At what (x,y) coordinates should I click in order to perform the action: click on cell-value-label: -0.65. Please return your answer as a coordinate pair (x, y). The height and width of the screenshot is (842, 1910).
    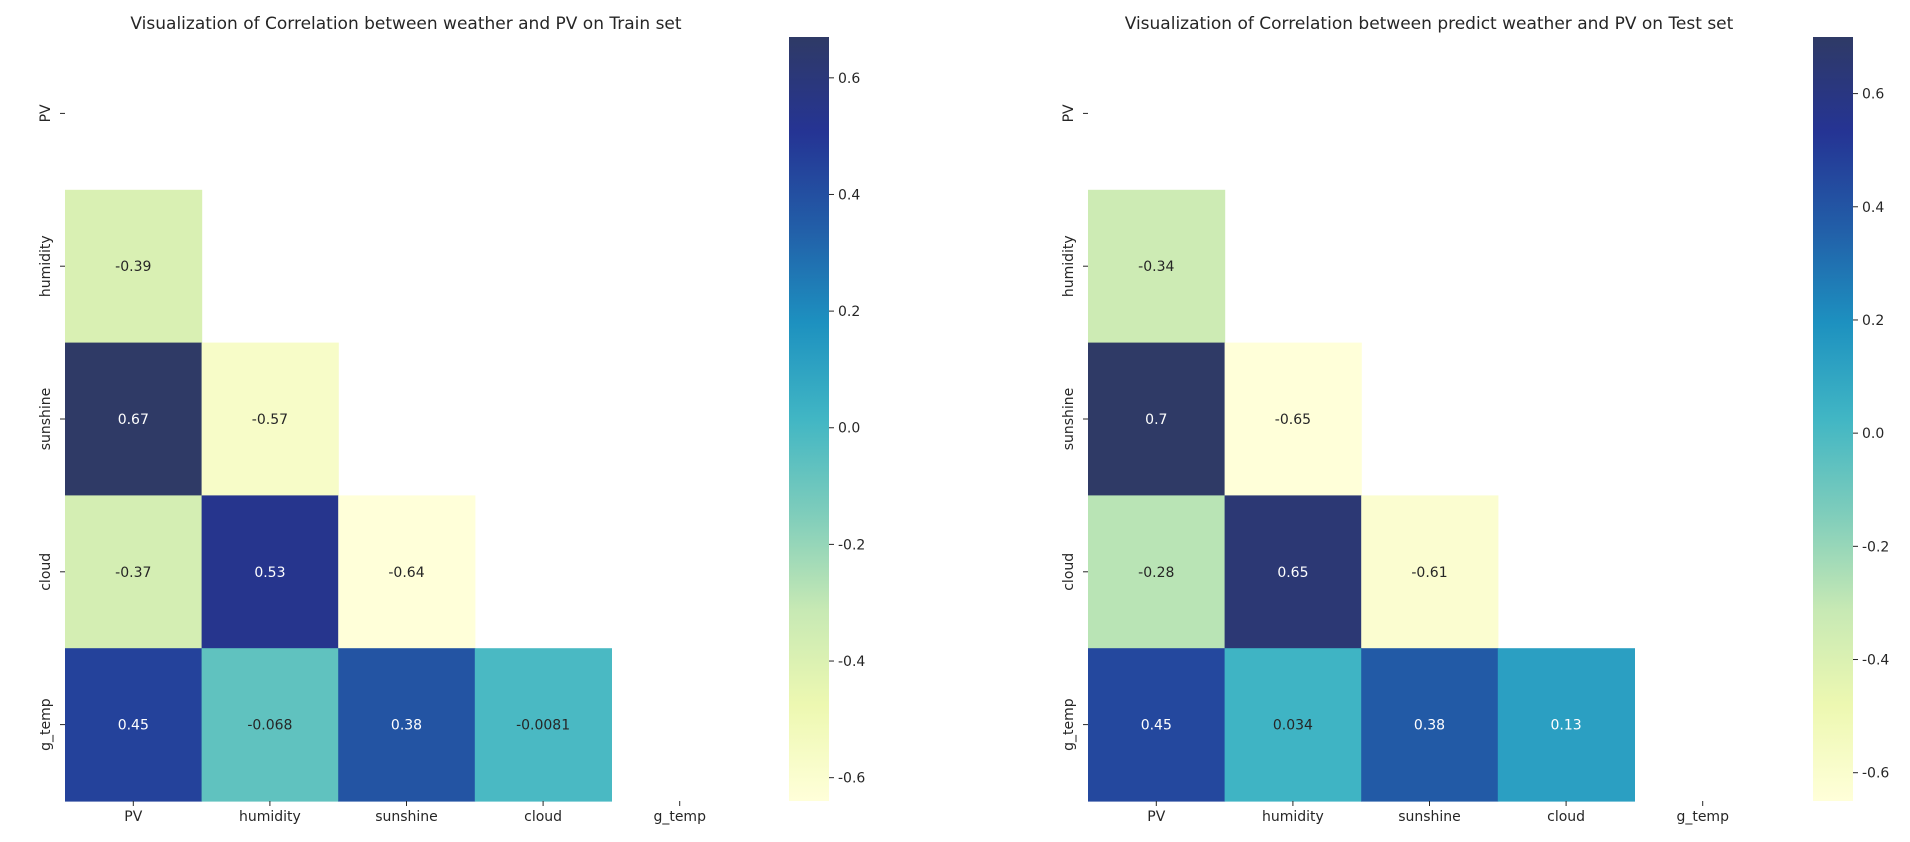
    Looking at the image, I should click on (1293, 420).